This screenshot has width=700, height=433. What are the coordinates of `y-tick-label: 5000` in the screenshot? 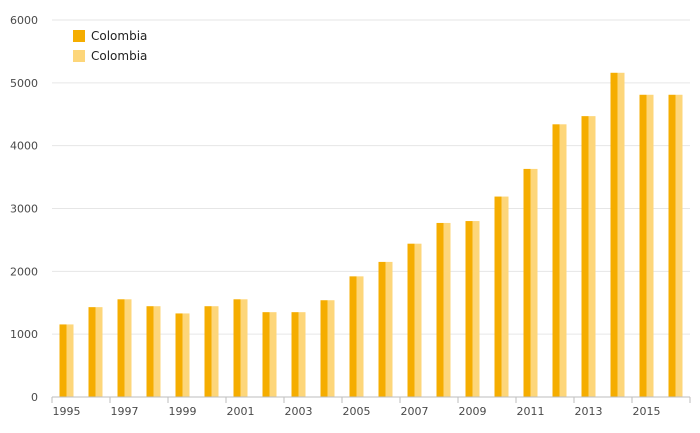 It's located at (24, 83).